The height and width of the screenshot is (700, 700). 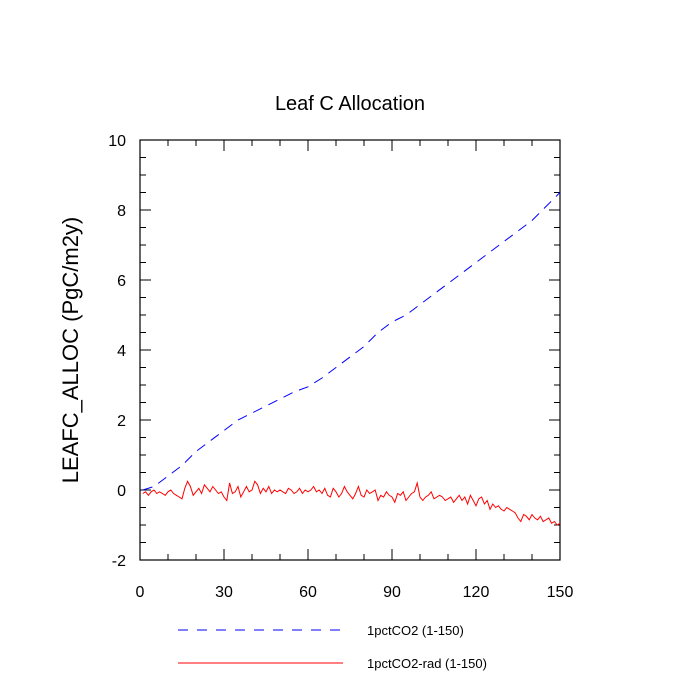 I want to click on legend-label-1: 1pctCO2 (1-150), so click(x=415, y=630).